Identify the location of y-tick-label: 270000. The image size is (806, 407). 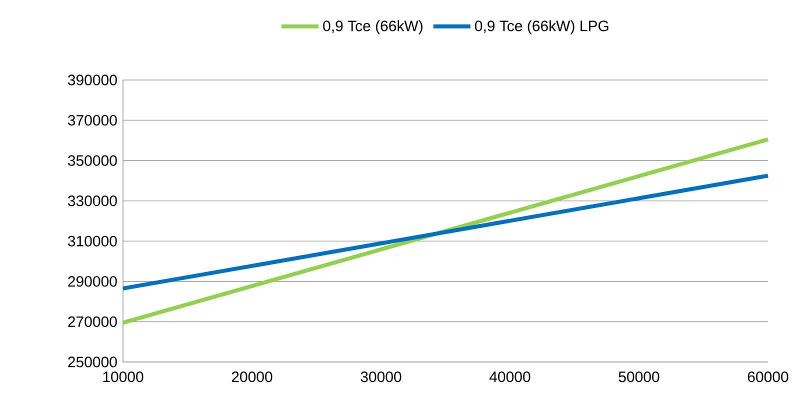
(92, 322).